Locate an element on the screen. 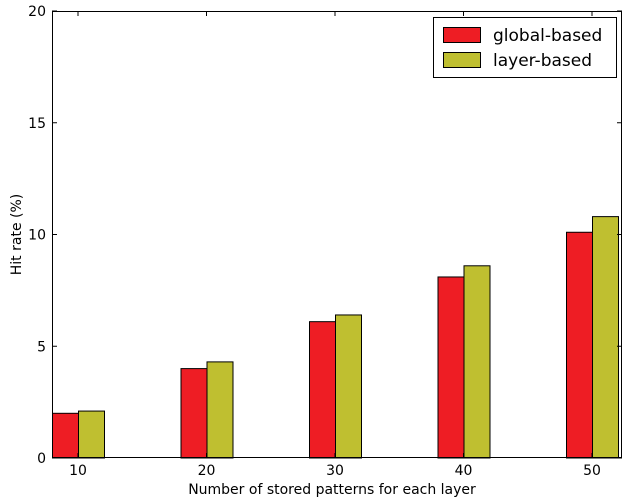 This screenshot has height=501, width=626. legend-label-layer-based: layer-based is located at coordinates (542, 61).